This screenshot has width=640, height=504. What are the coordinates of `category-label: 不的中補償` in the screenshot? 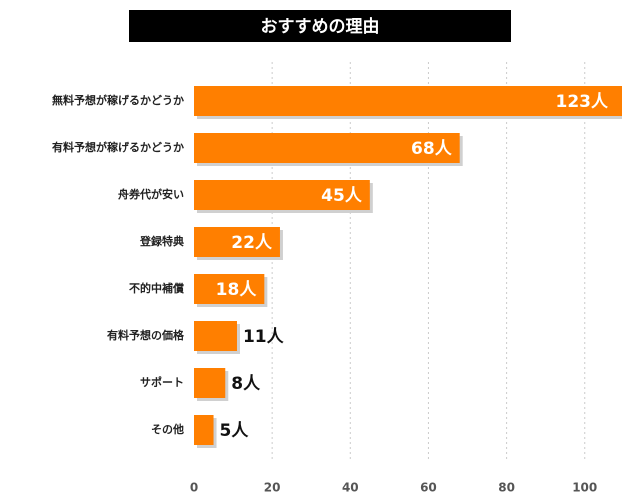 It's located at (157, 288).